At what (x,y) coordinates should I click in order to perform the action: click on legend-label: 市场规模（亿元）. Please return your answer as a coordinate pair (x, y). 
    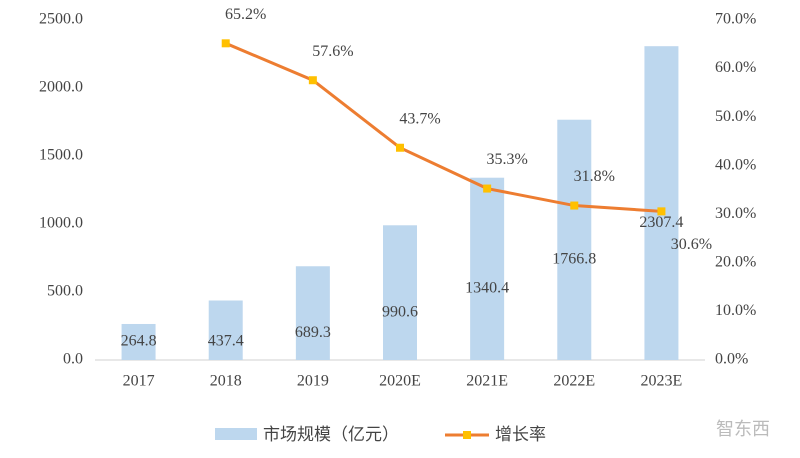
    Looking at the image, I should click on (331, 435).